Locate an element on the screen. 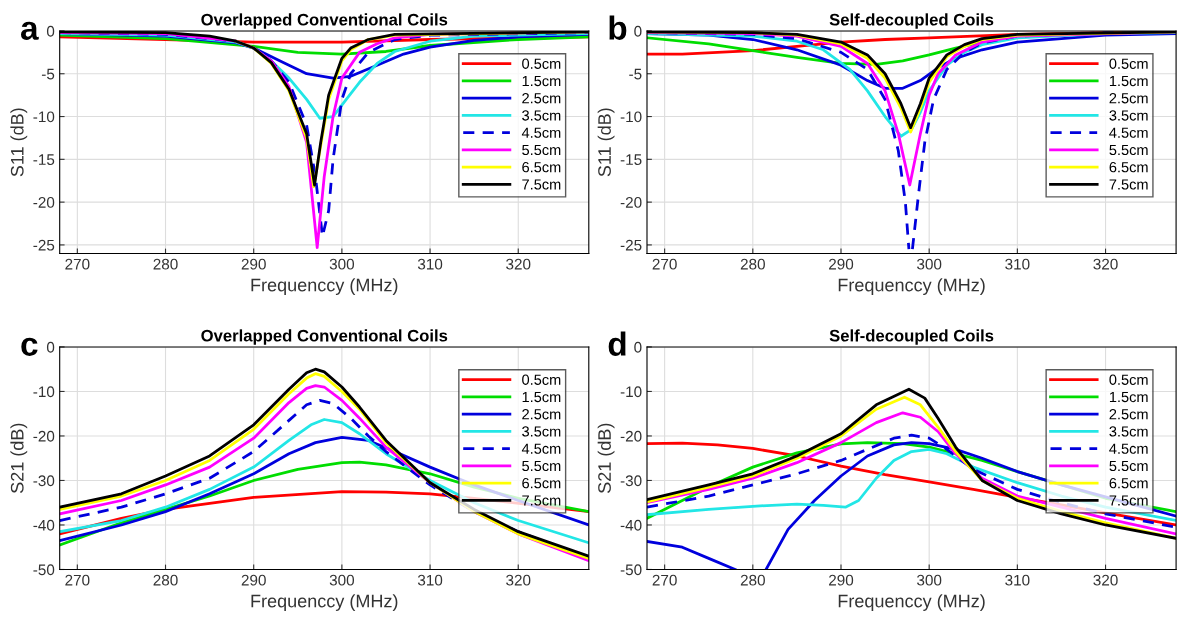 This screenshot has width=1194, height=619. text: b is located at coordinates (618, 27).